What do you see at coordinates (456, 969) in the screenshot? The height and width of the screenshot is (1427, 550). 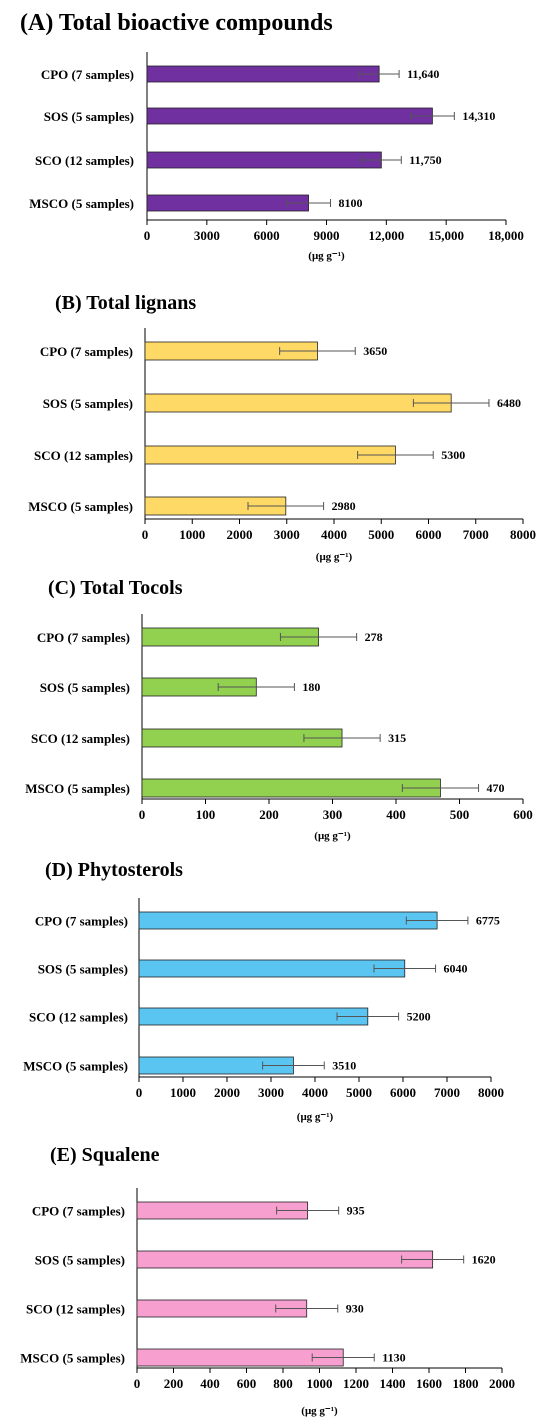 I see `value-label: 6040` at bounding box center [456, 969].